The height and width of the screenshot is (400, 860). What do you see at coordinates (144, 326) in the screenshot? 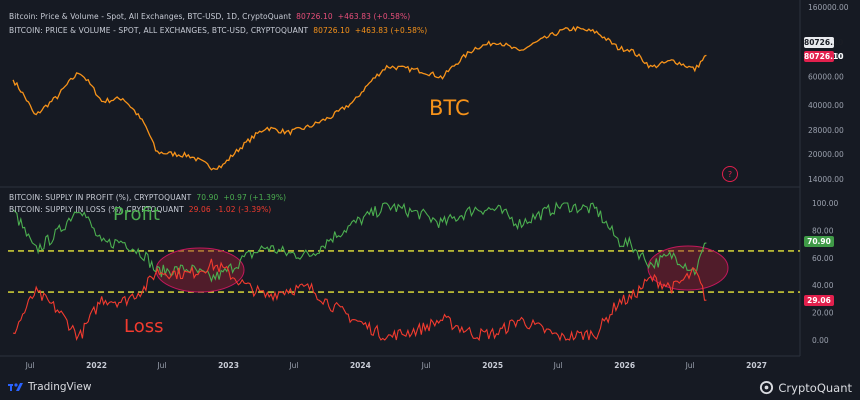
I see `annotation-loss: Loss` at bounding box center [144, 326].